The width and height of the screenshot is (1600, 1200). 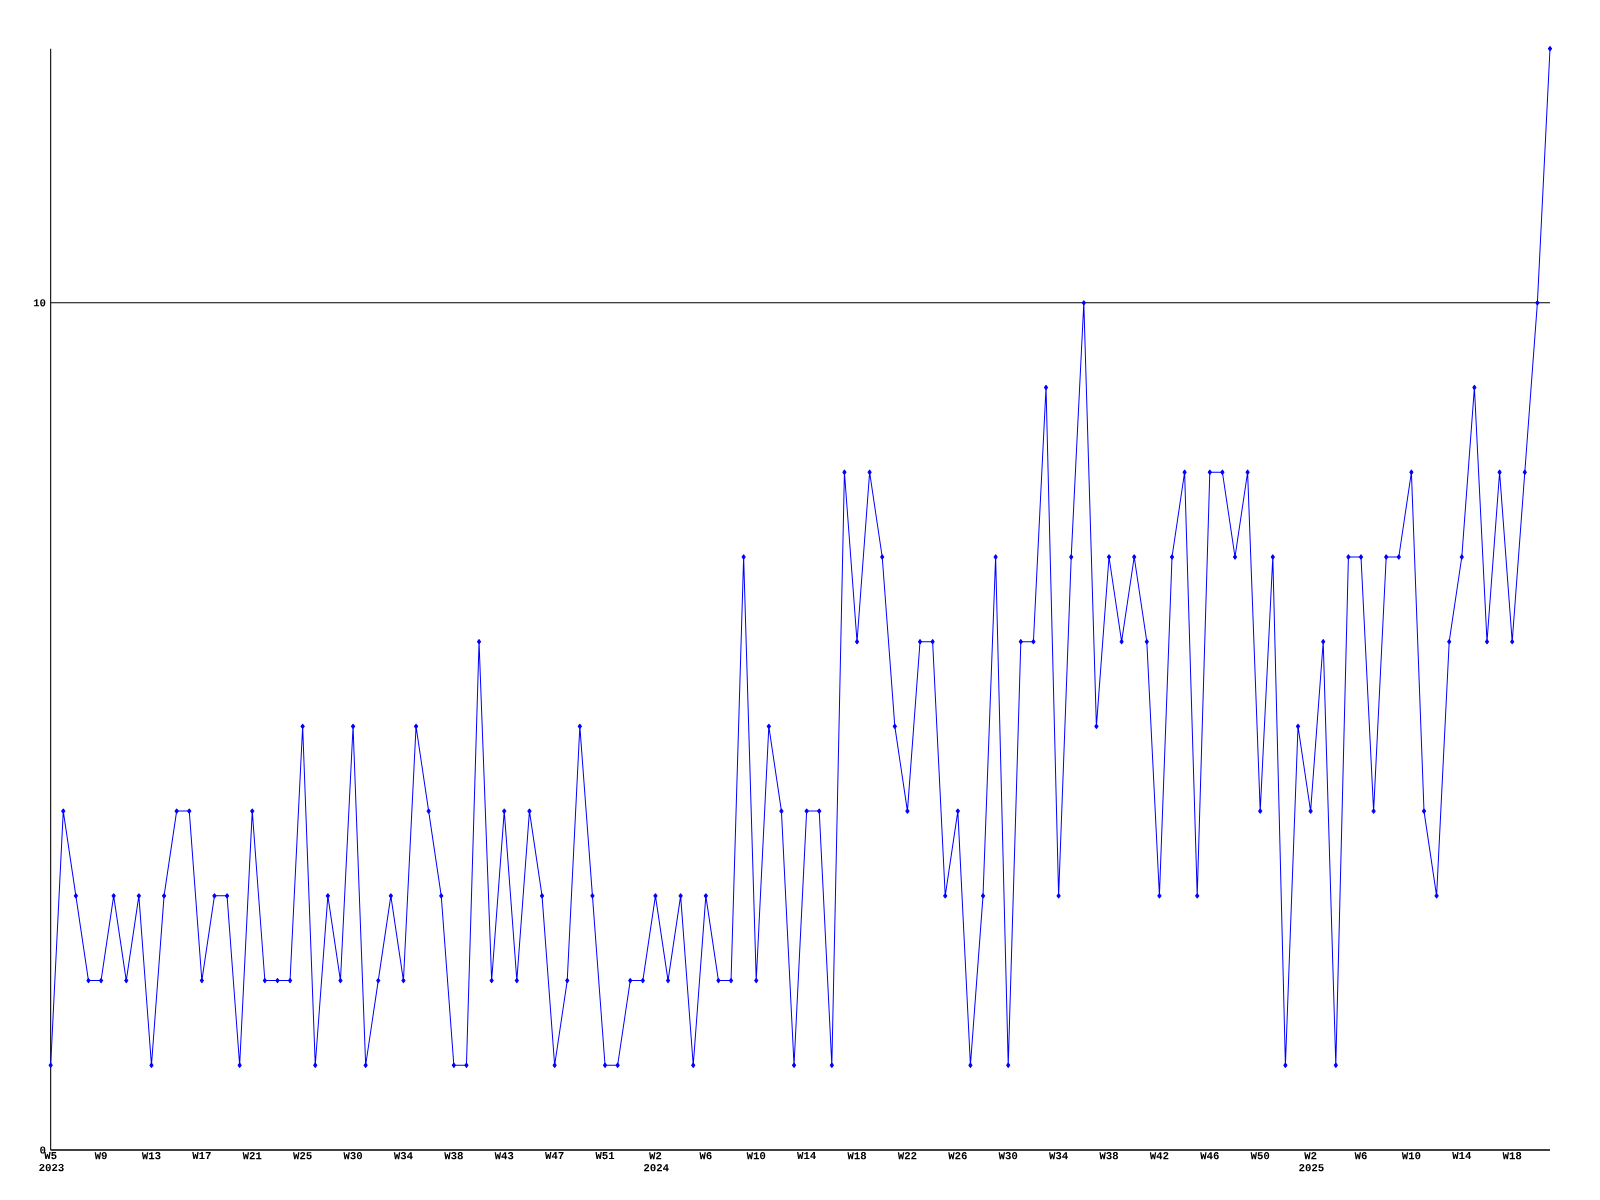 I want to click on x-tick-label: W26, so click(x=957, y=1156).